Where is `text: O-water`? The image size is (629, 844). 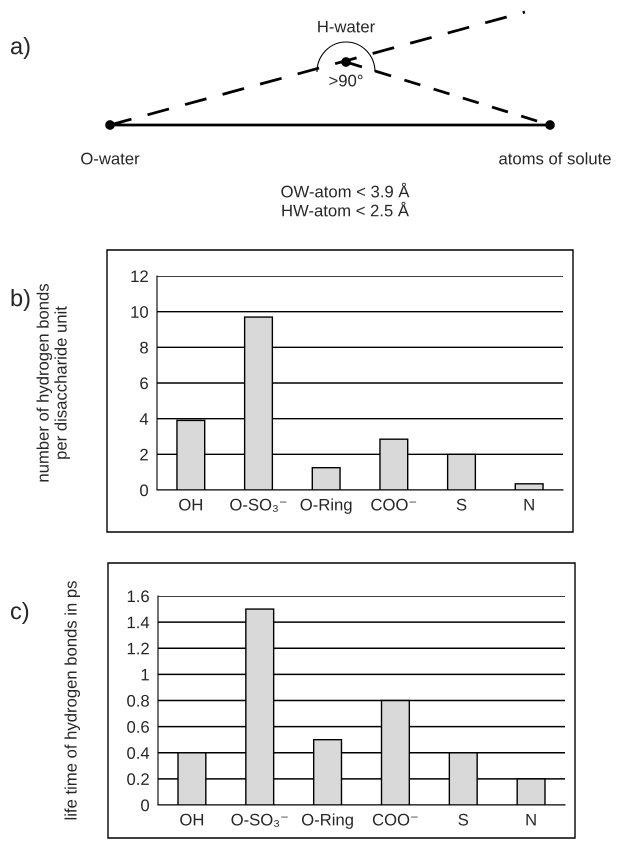
text: O-water is located at coordinates (110, 158).